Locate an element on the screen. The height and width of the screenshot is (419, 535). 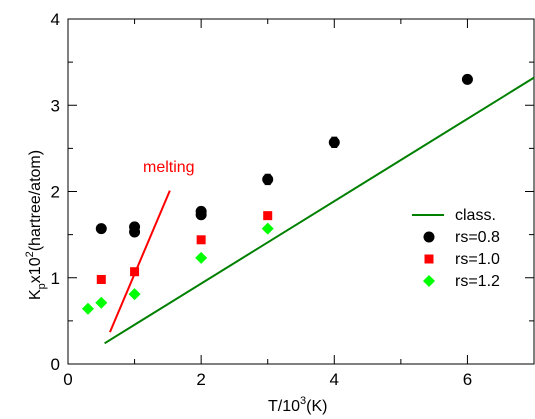
x-axis-label-sup: 3 is located at coordinates (303, 401).